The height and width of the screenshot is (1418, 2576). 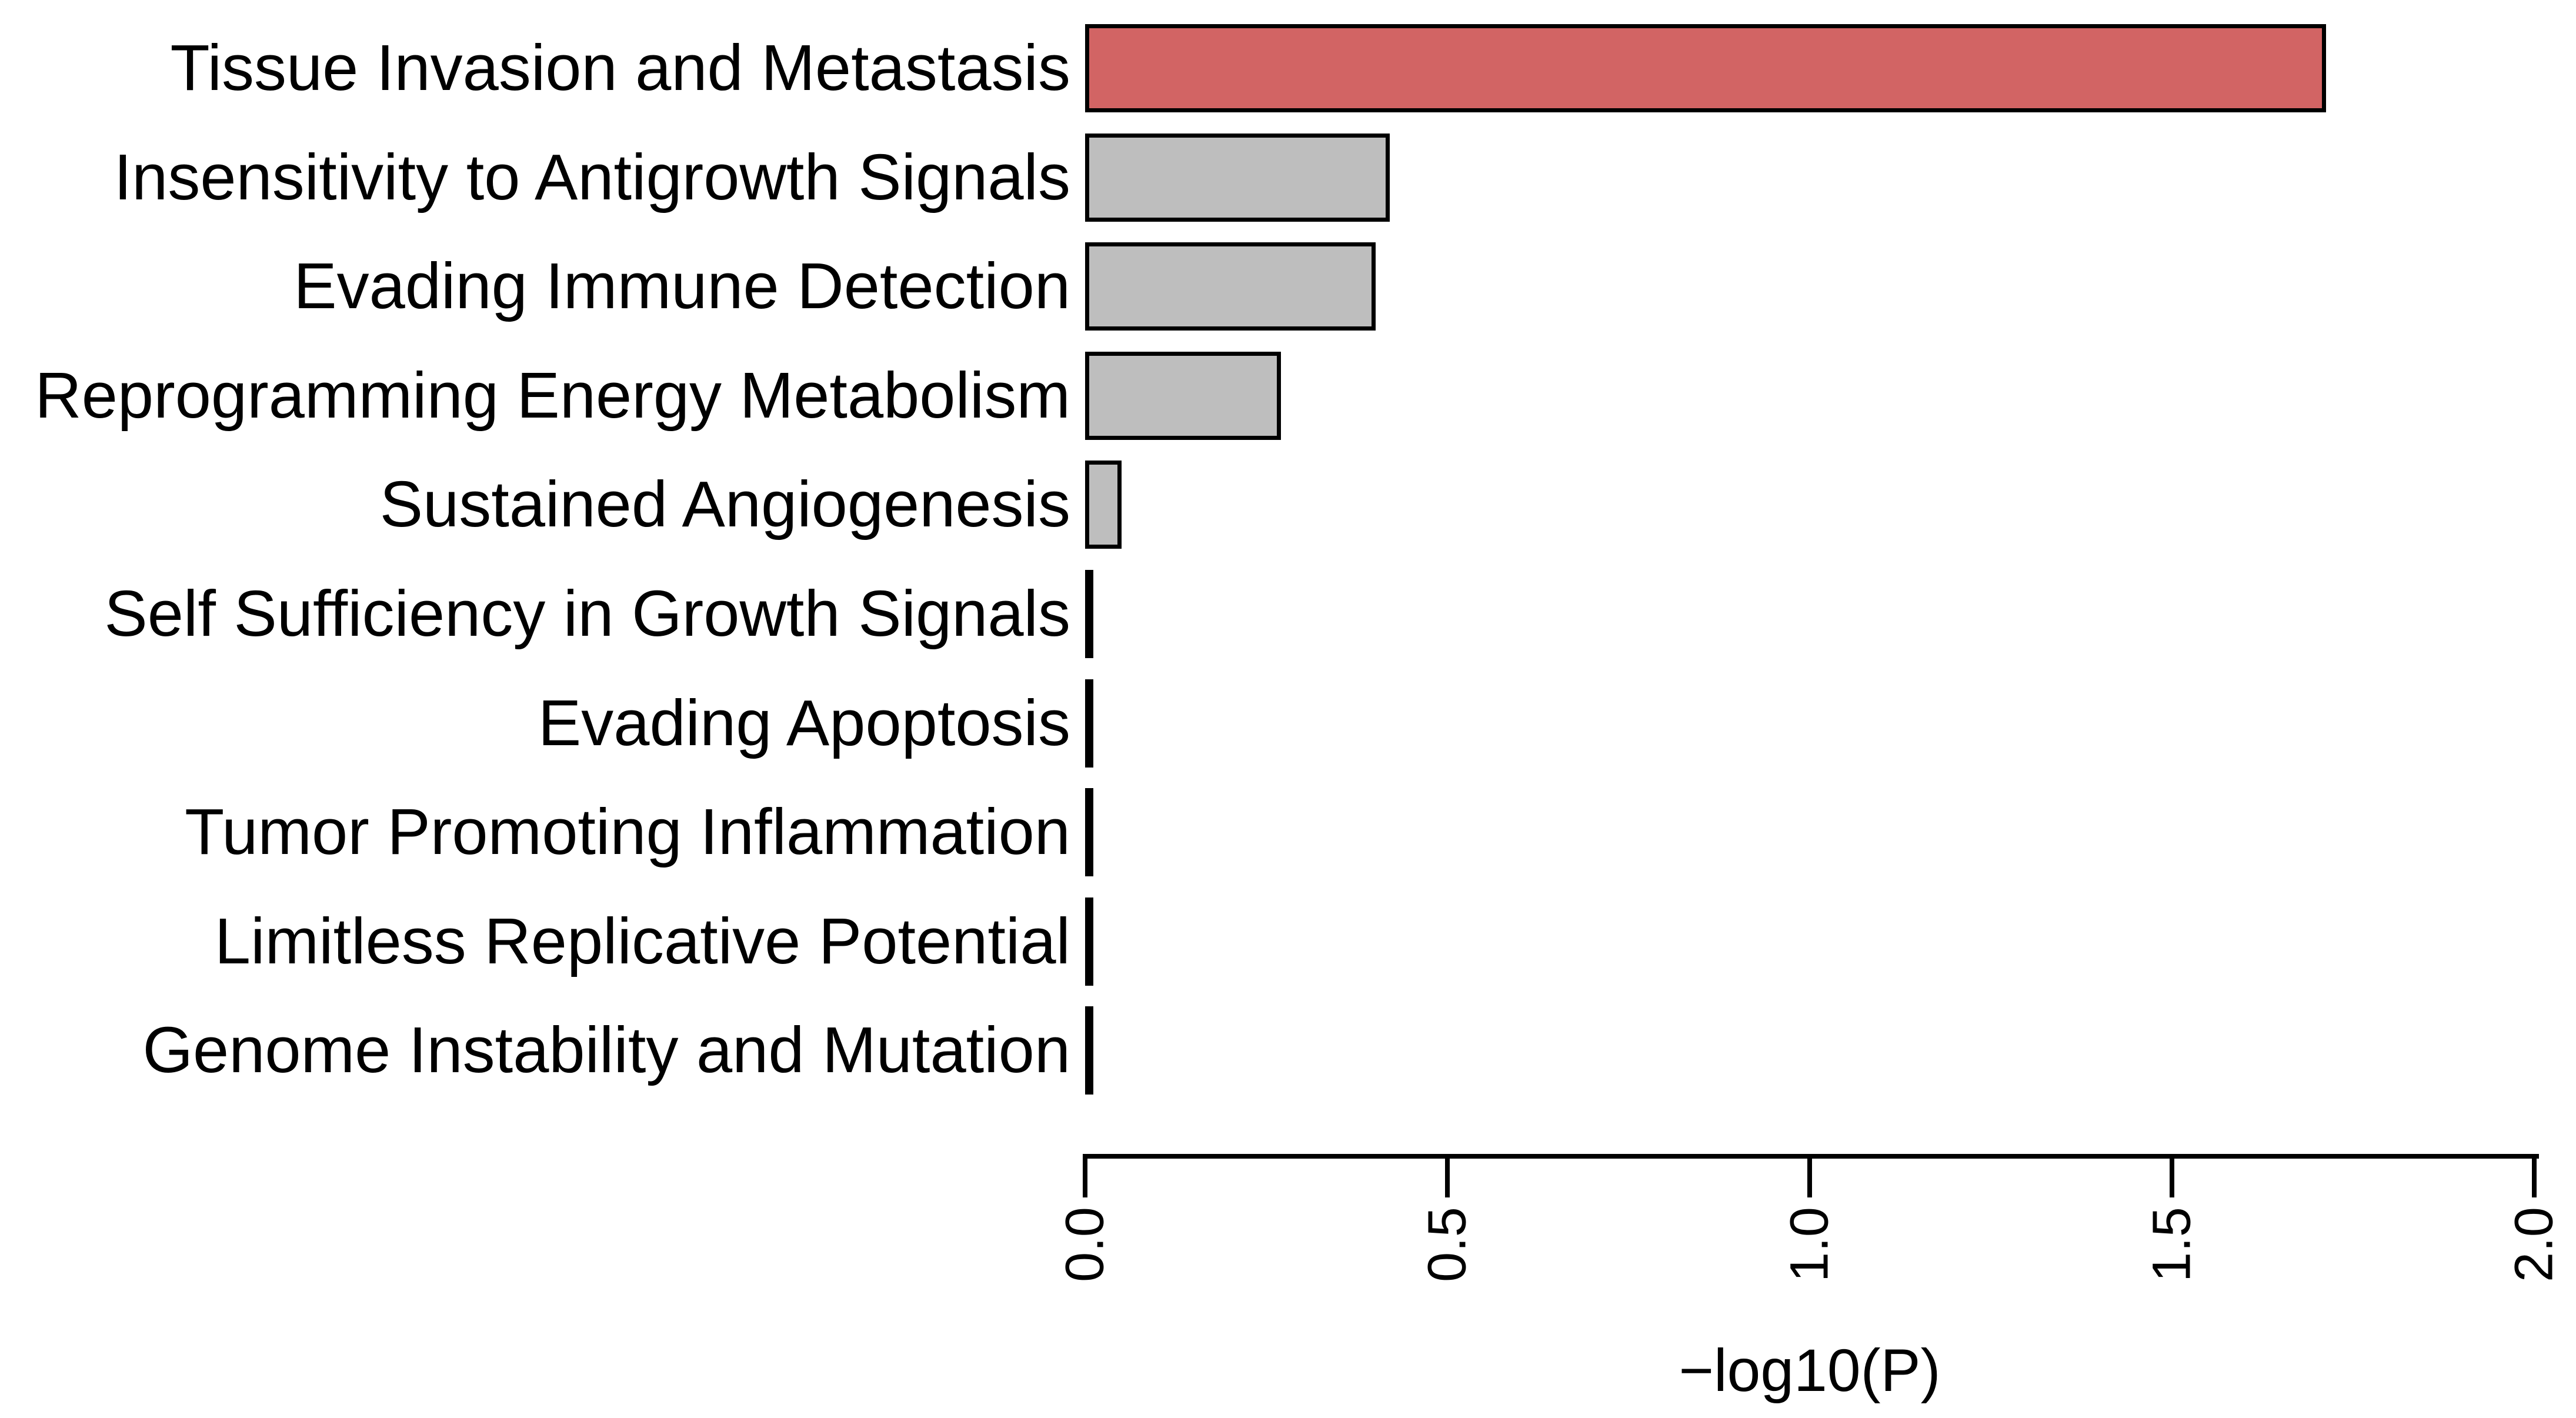 What do you see at coordinates (1288, 723) in the screenshot?
I see `chart-row: Evading Apoptosis` at bounding box center [1288, 723].